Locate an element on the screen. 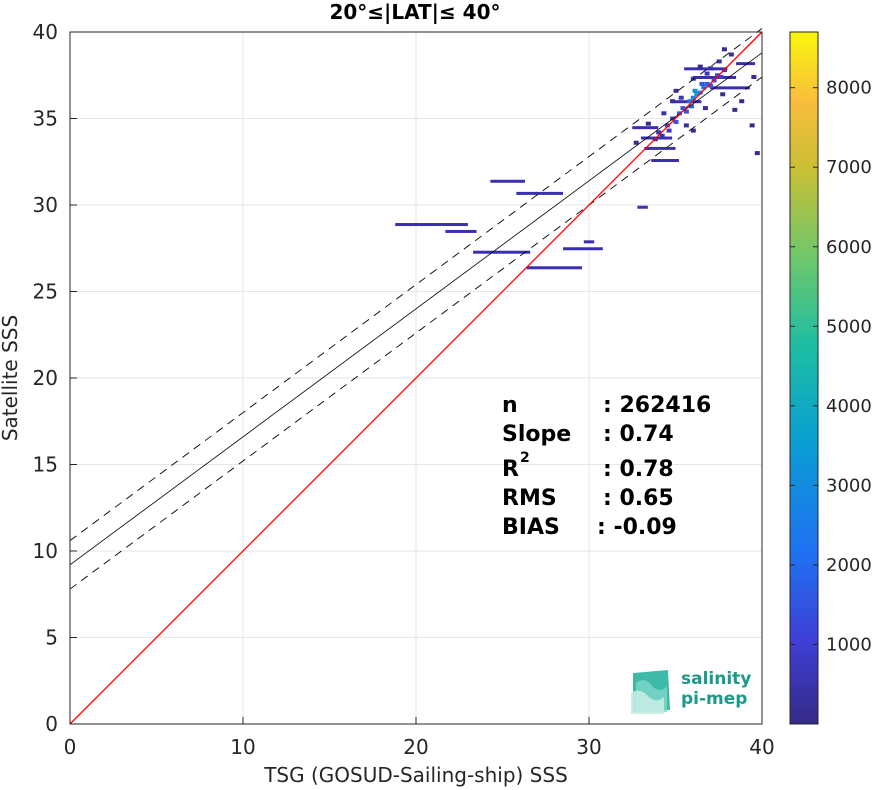 This screenshot has height=790, width=879. colorbar-tick-label: 3000 is located at coordinates (849, 485).